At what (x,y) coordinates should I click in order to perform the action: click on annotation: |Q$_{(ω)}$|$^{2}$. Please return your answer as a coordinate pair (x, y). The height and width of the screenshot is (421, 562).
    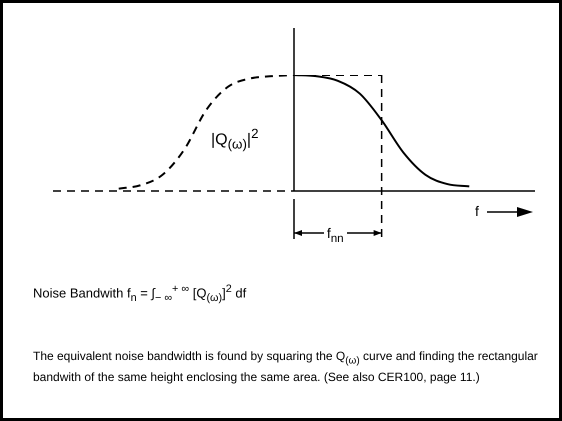
    Looking at the image, I should click on (234, 139).